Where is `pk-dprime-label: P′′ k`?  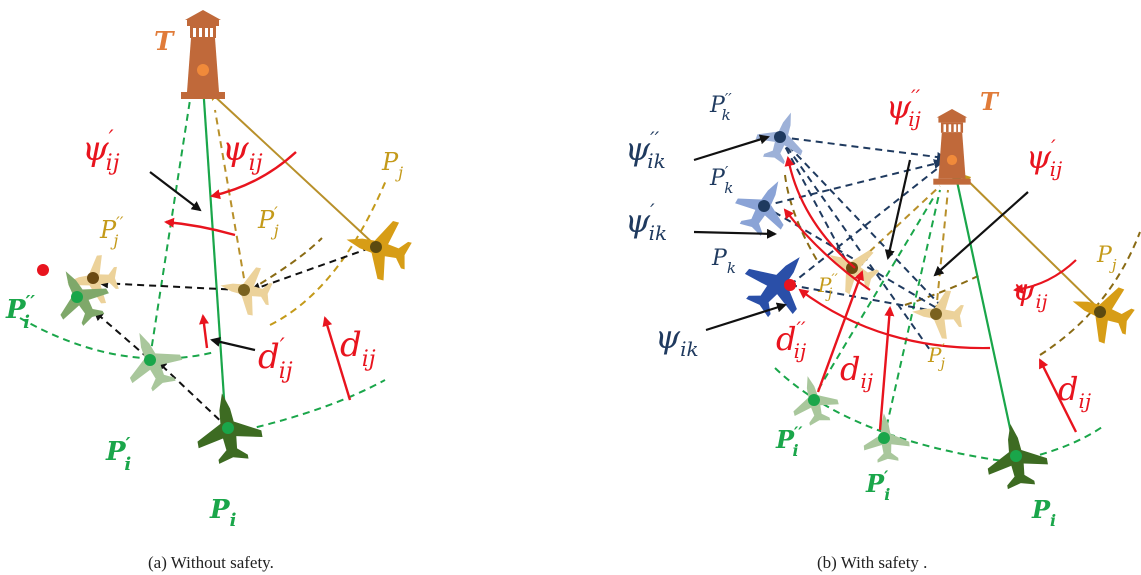 pk-dprime-label: P′′ k is located at coordinates (720, 107).